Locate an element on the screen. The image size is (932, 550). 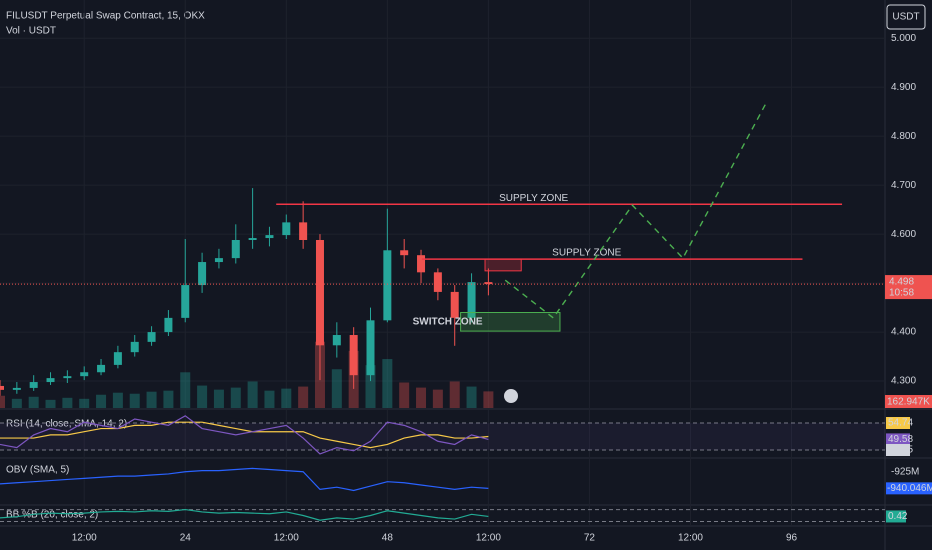
obv-line is located at coordinates (244, 479).